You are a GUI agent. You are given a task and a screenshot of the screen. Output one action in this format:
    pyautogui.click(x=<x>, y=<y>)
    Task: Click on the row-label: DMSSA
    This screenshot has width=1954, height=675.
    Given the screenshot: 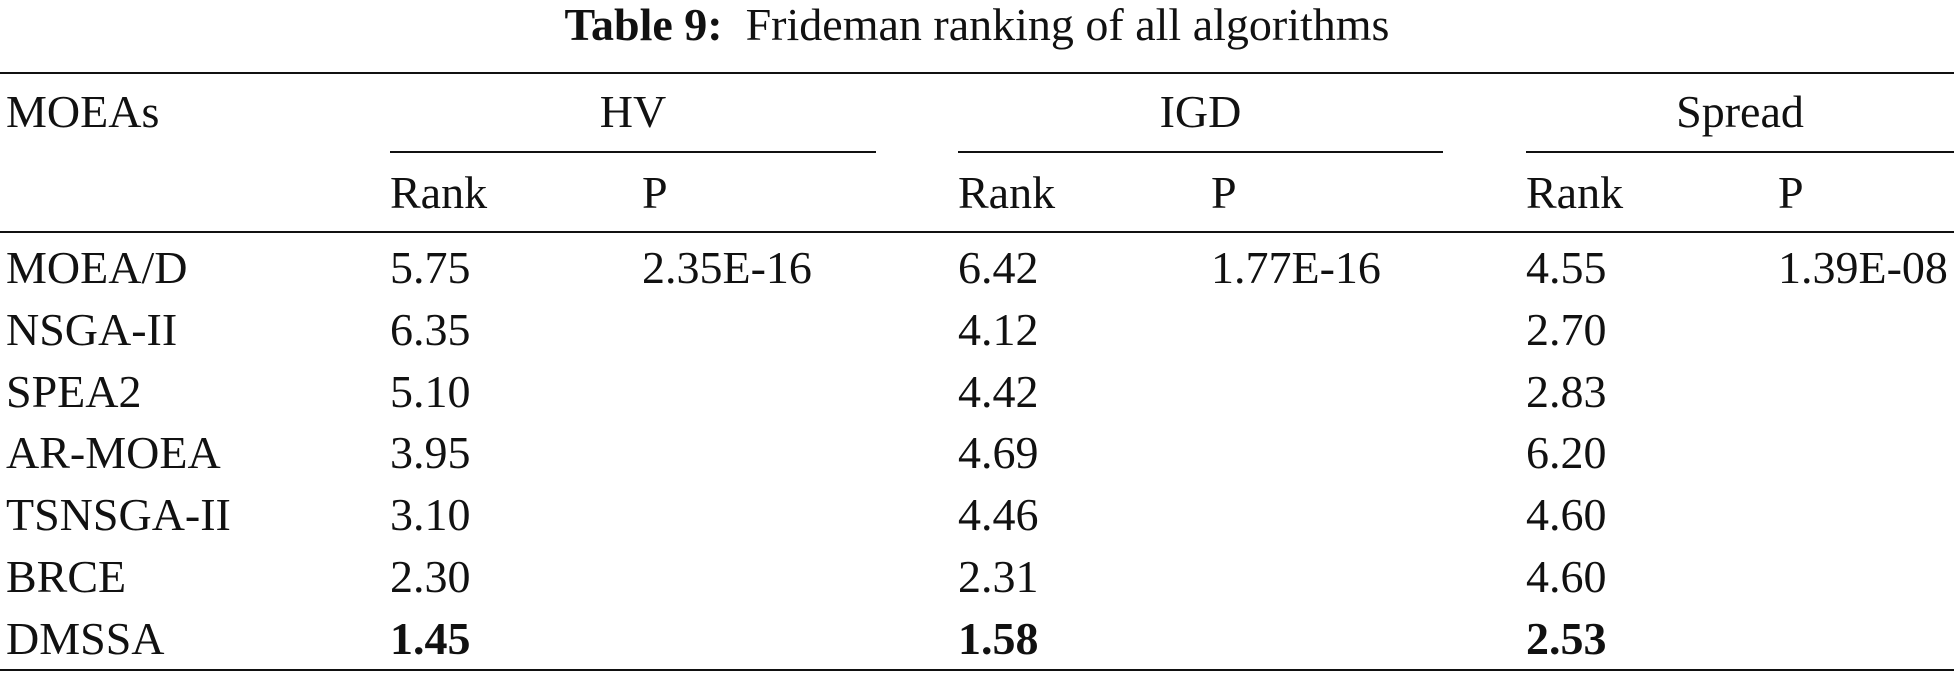 What is the action you would take?
    pyautogui.click(x=85, y=638)
    